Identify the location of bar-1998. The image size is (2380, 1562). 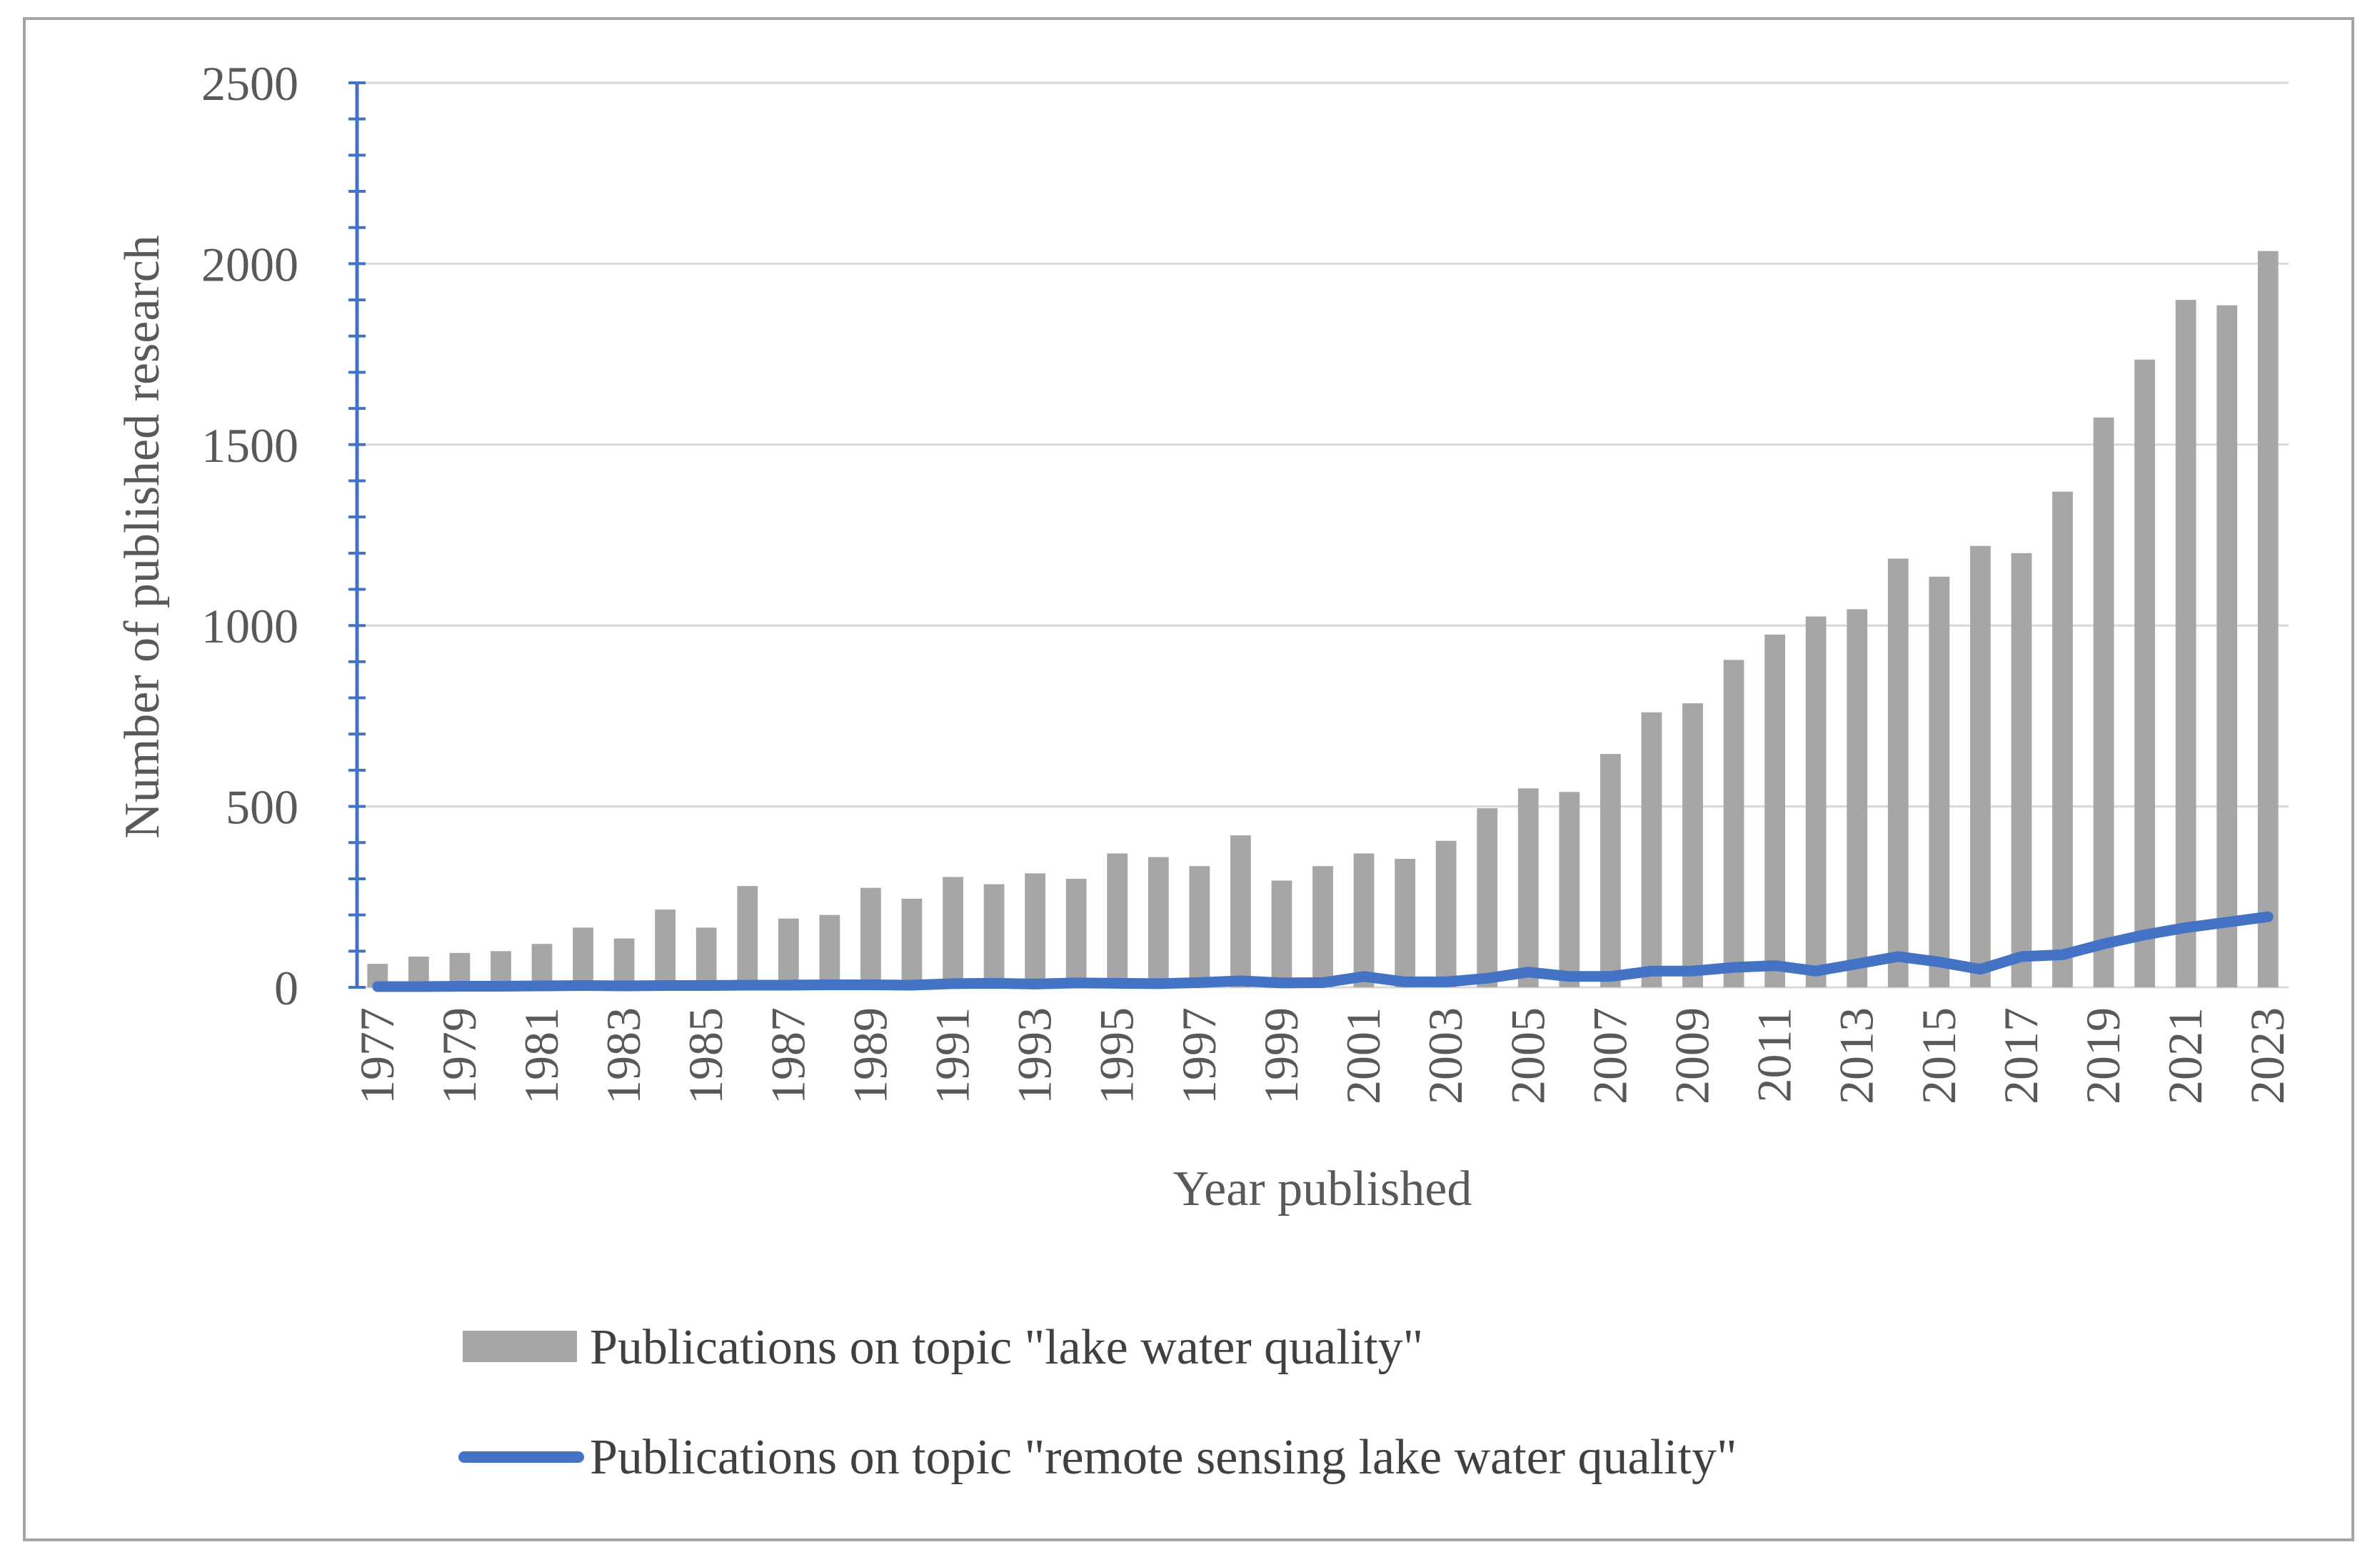
(1240, 911).